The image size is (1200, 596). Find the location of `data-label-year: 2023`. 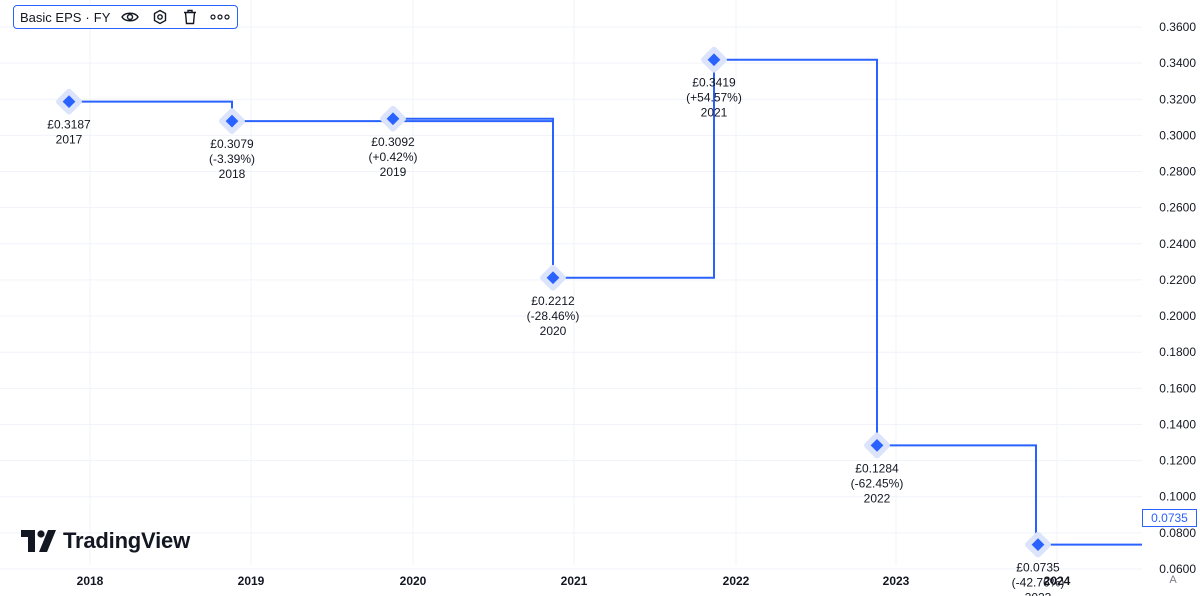

data-label-year: 2023 is located at coordinates (1038, 593).